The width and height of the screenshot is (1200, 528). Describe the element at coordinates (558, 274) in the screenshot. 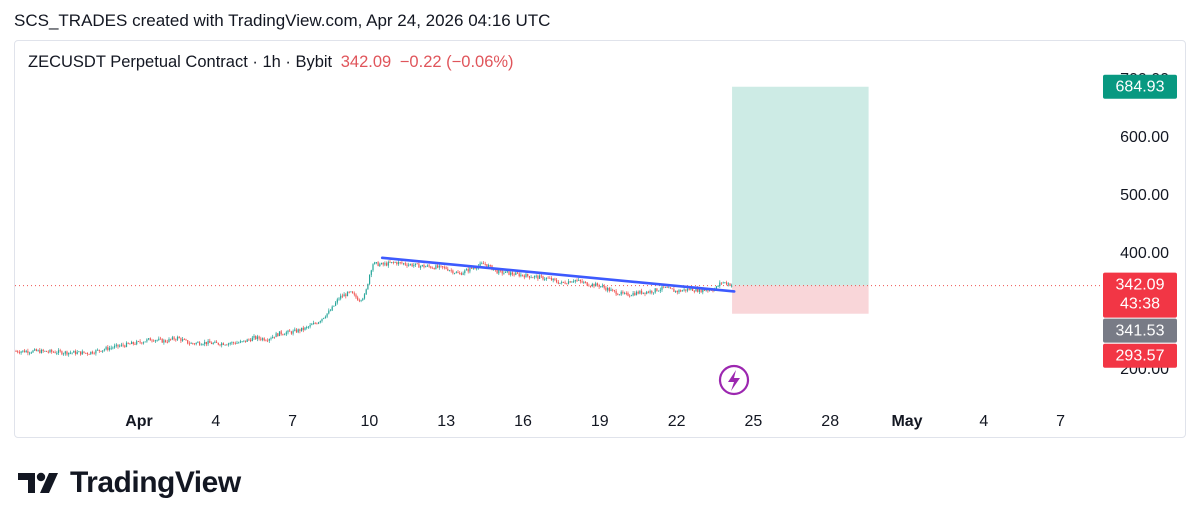

I see `trendline` at that location.